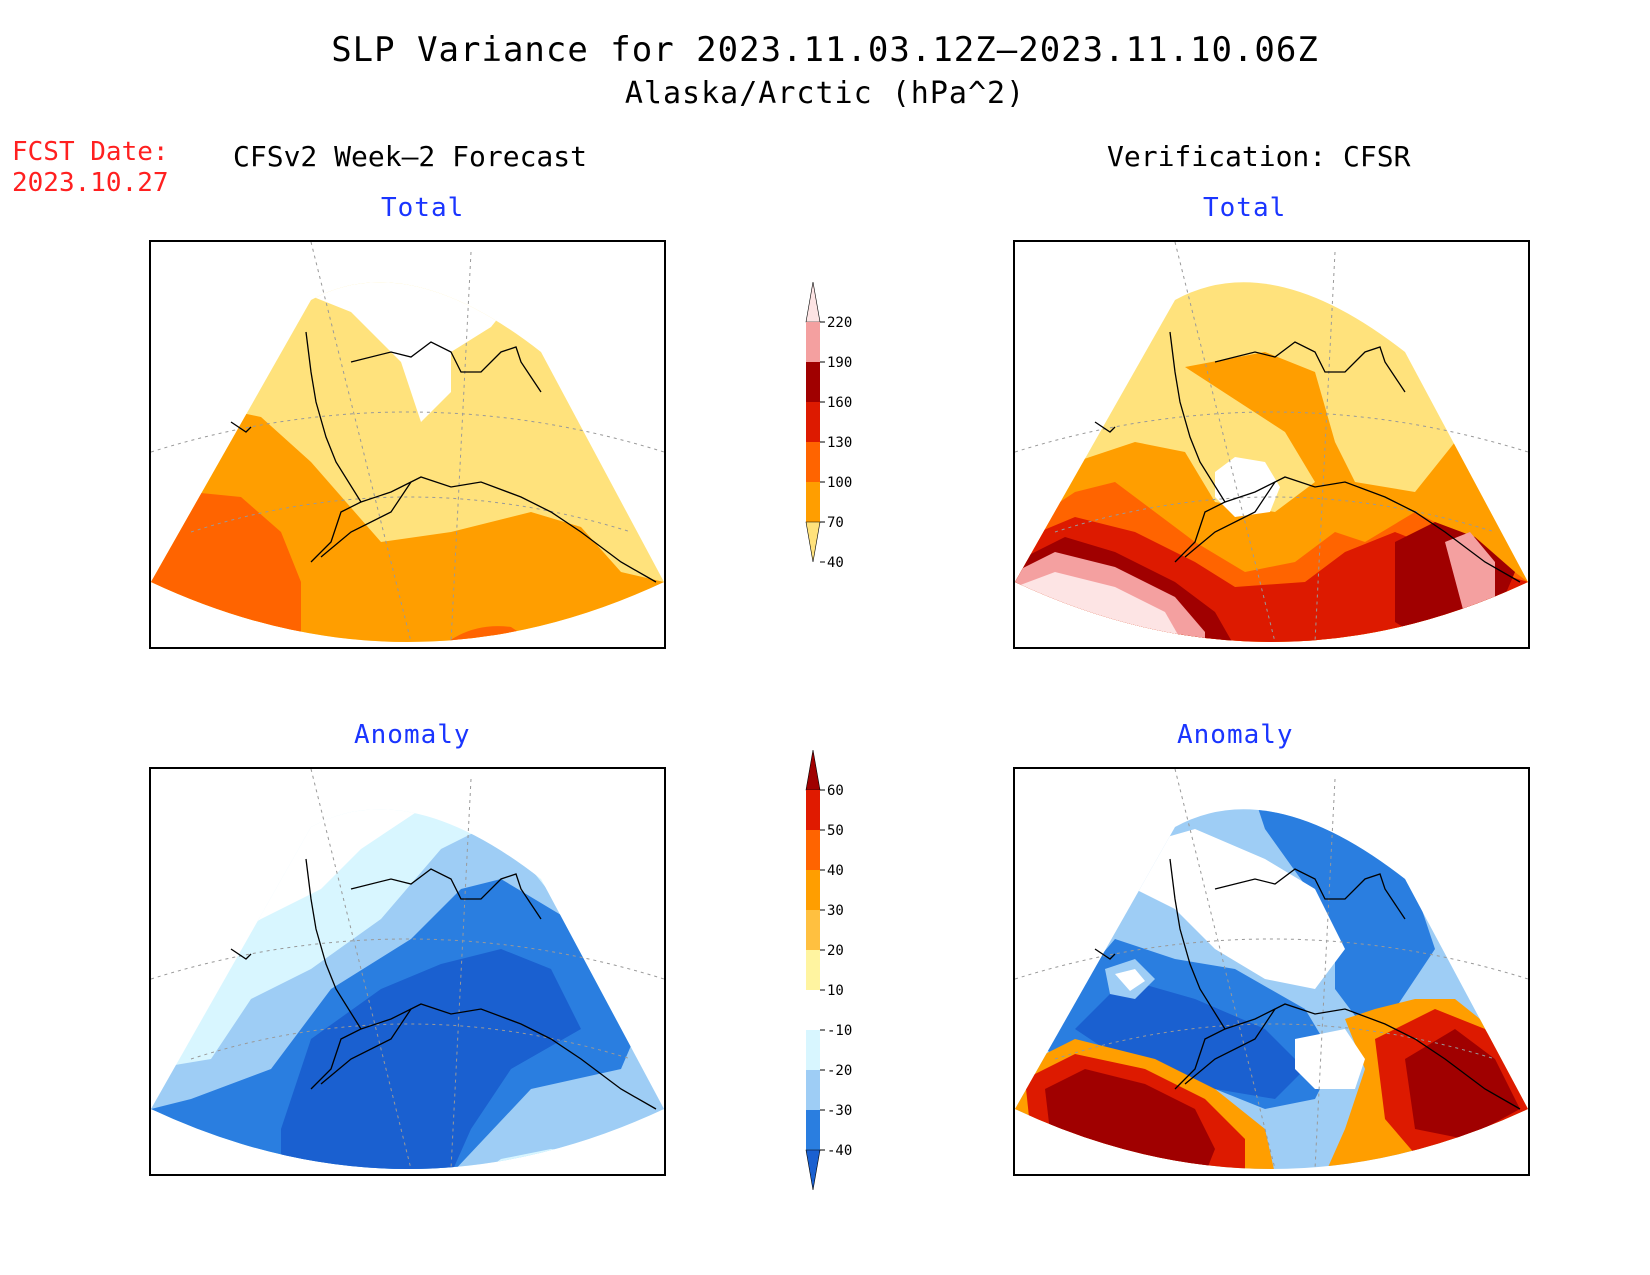  I want to click on fcst-date-value: 2023.10.27, so click(90, 183).